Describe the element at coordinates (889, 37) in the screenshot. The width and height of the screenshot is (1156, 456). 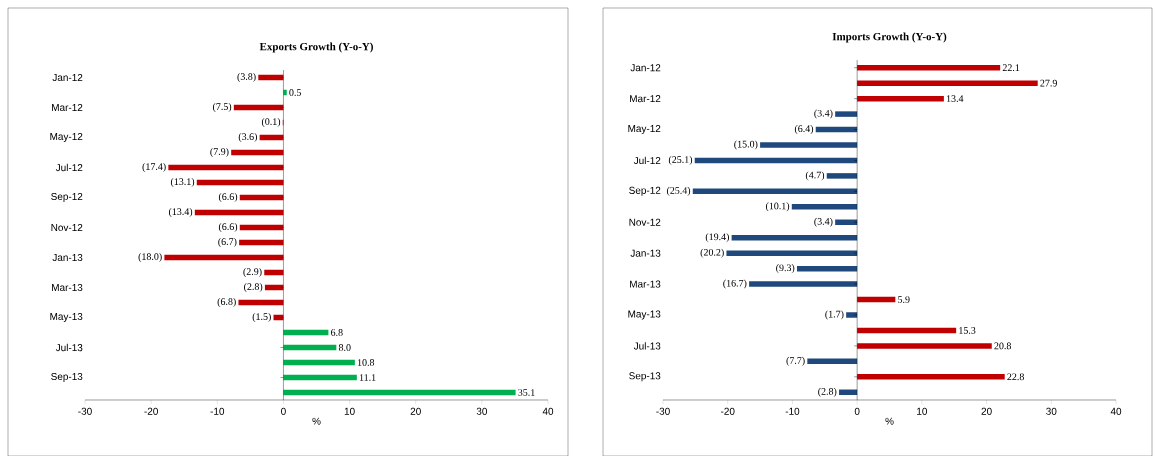
I see `chart-title: Imports Growth (Y-o-Y)` at that location.